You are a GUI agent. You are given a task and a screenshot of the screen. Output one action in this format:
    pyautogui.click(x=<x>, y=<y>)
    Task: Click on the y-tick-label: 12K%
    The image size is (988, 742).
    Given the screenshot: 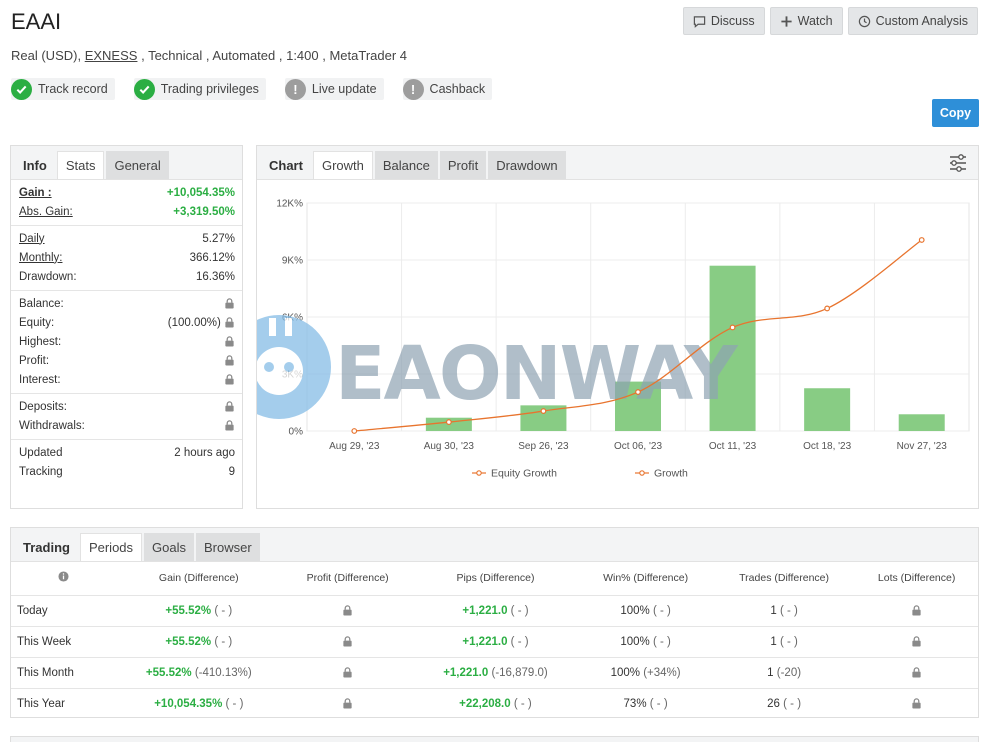 What is the action you would take?
    pyautogui.click(x=289, y=204)
    